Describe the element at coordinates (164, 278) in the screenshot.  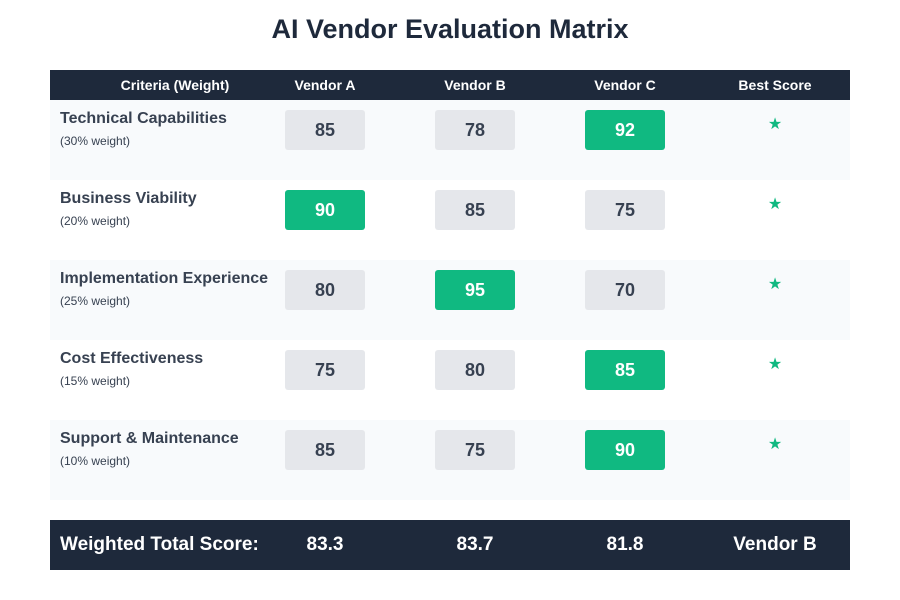
I see `criterion-name: Implementation Experience` at that location.